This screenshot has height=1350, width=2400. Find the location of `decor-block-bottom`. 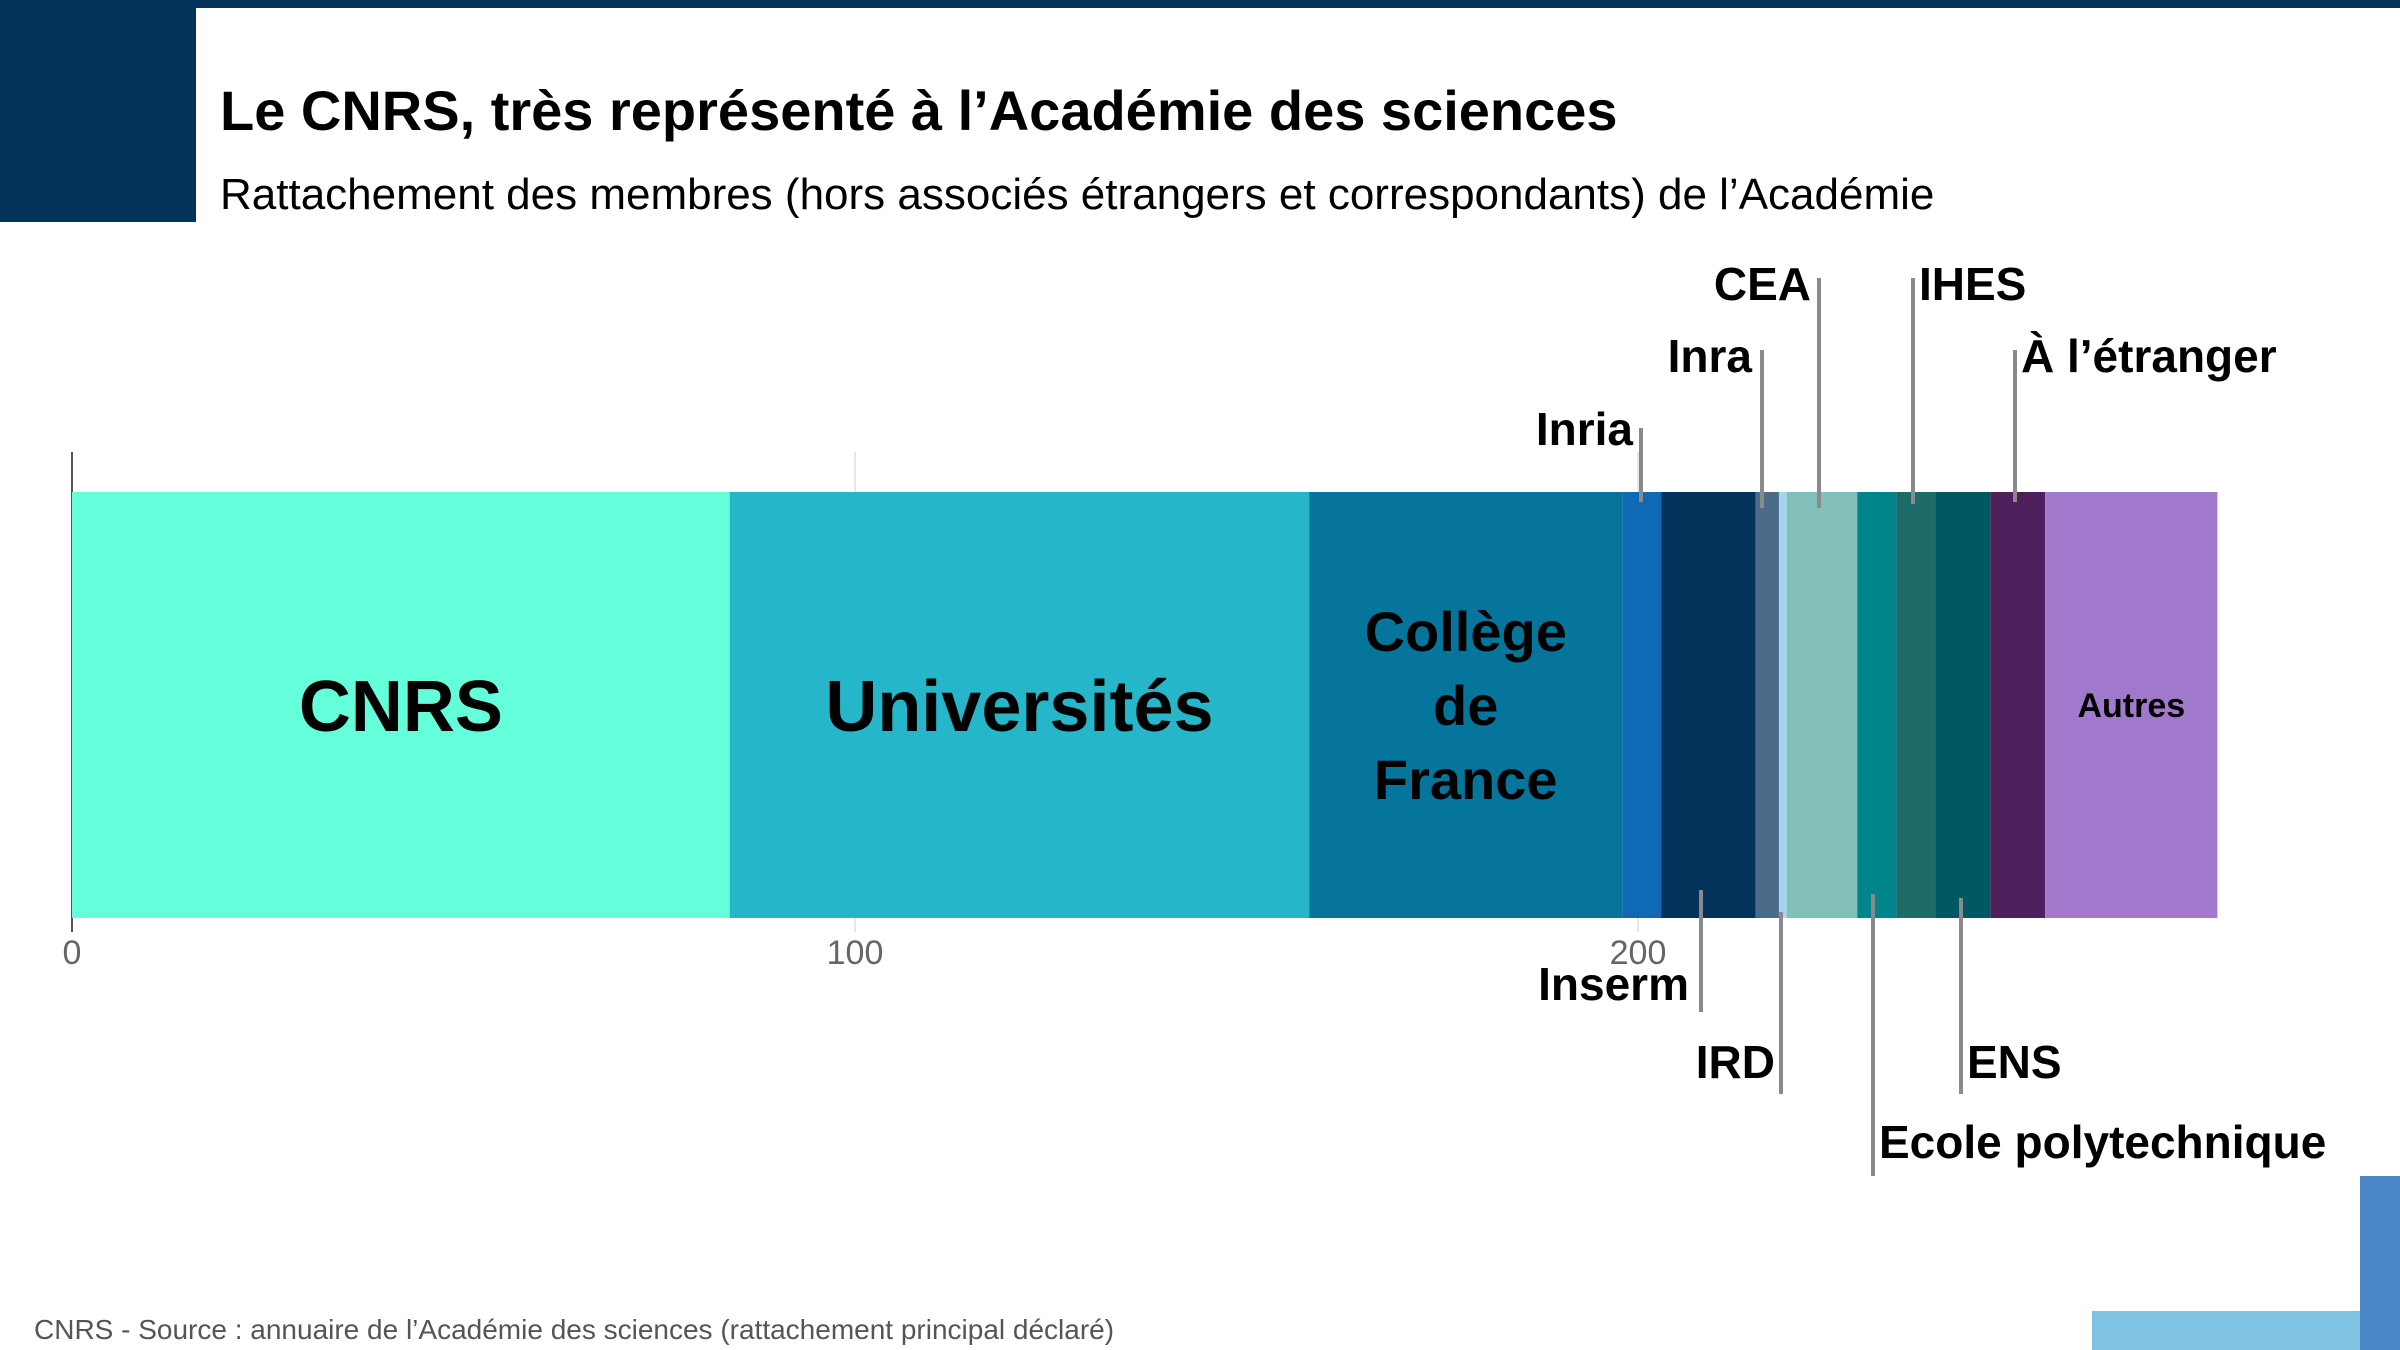

decor-block-bottom is located at coordinates (2226, 1330).